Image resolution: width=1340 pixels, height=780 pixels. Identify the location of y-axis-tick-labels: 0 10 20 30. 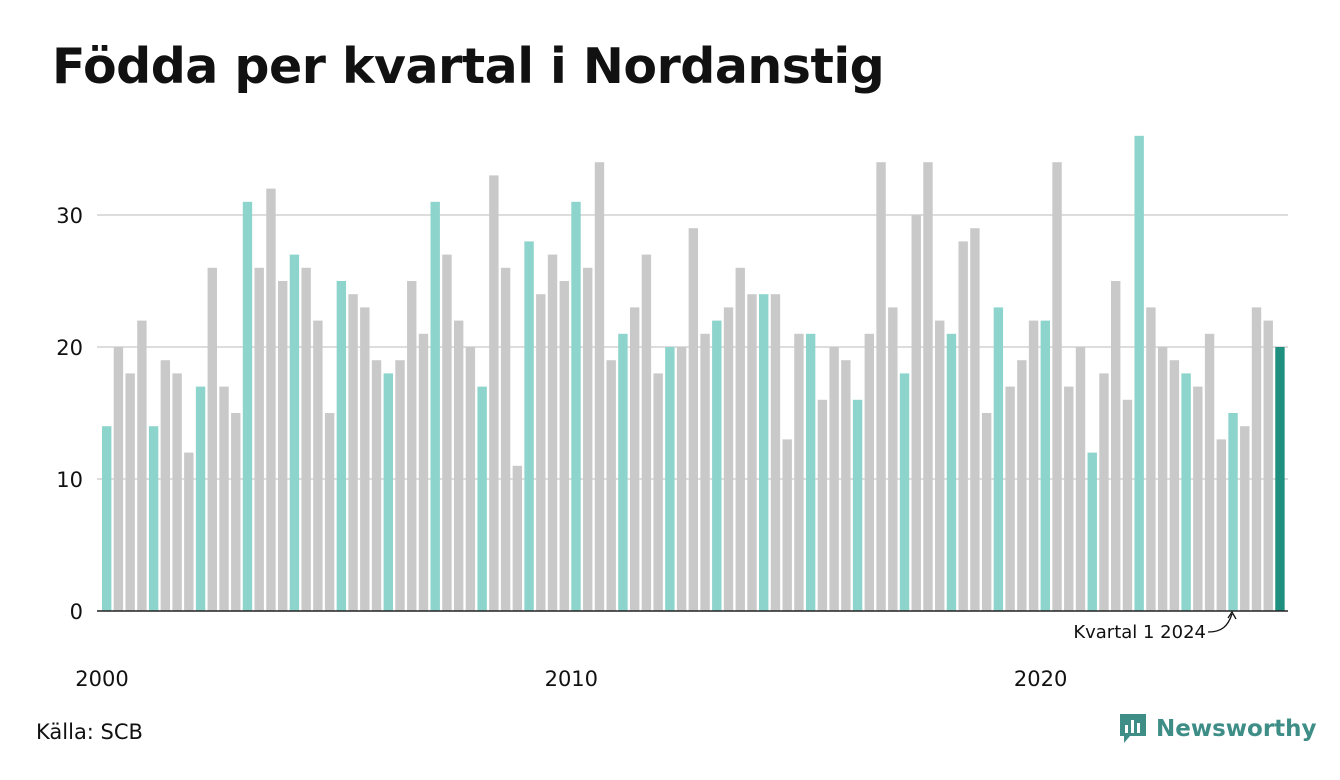
(69, 414).